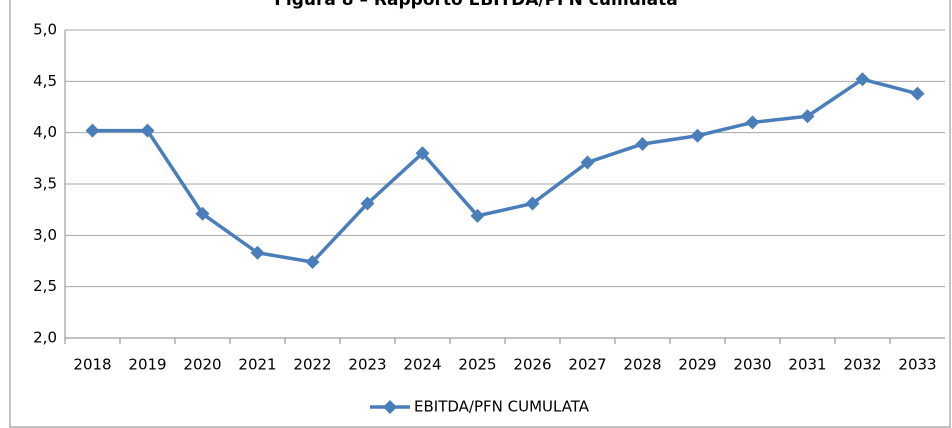  What do you see at coordinates (92, 365) in the screenshot?
I see `x-tick-label: 2018` at bounding box center [92, 365].